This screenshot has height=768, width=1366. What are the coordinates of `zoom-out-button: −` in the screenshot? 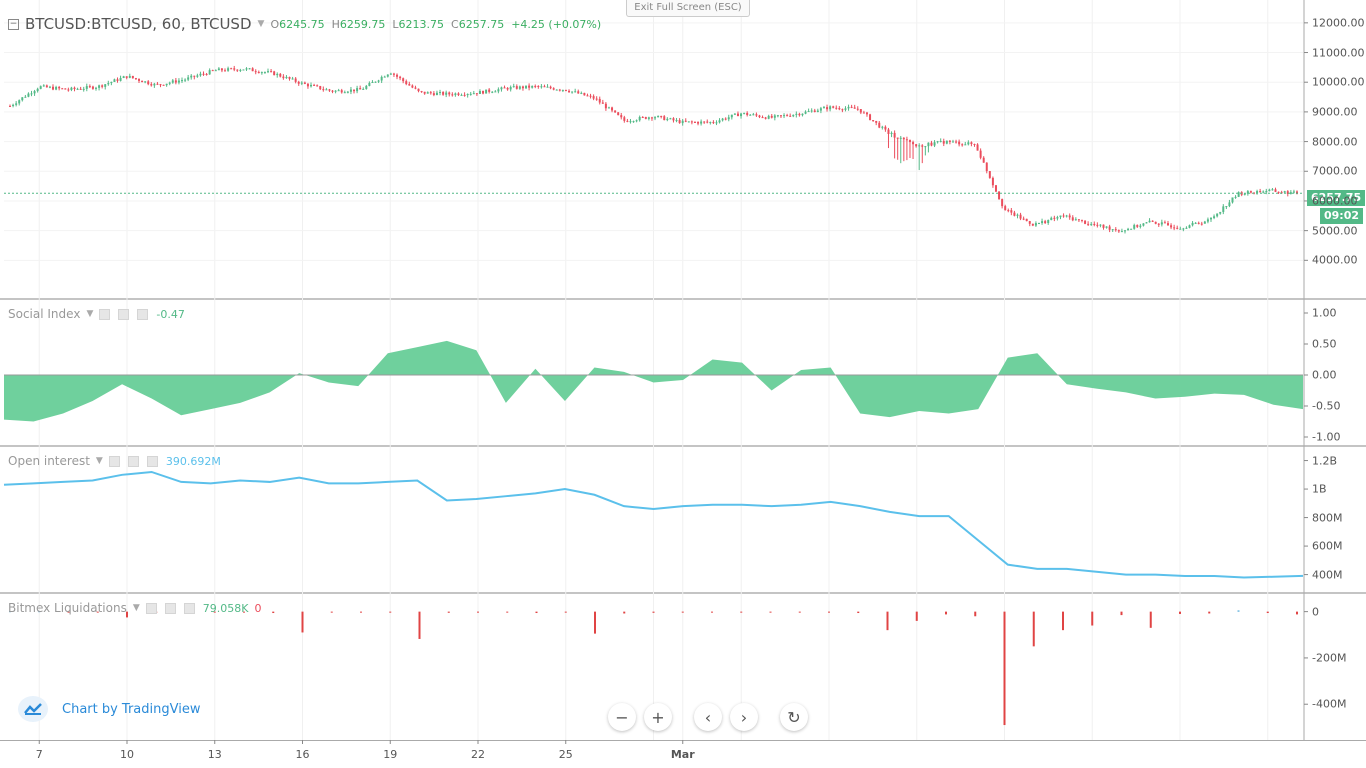 It's located at (622, 717).